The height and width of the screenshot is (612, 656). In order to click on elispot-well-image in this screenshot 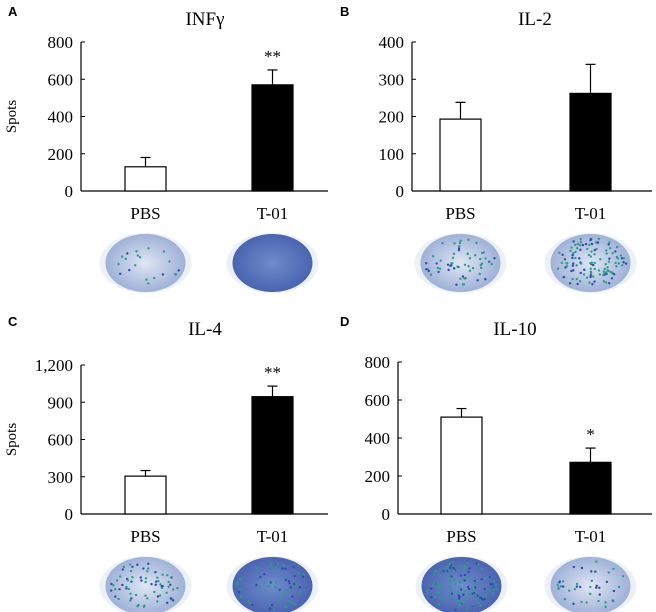, I will do `click(272, 584)`.